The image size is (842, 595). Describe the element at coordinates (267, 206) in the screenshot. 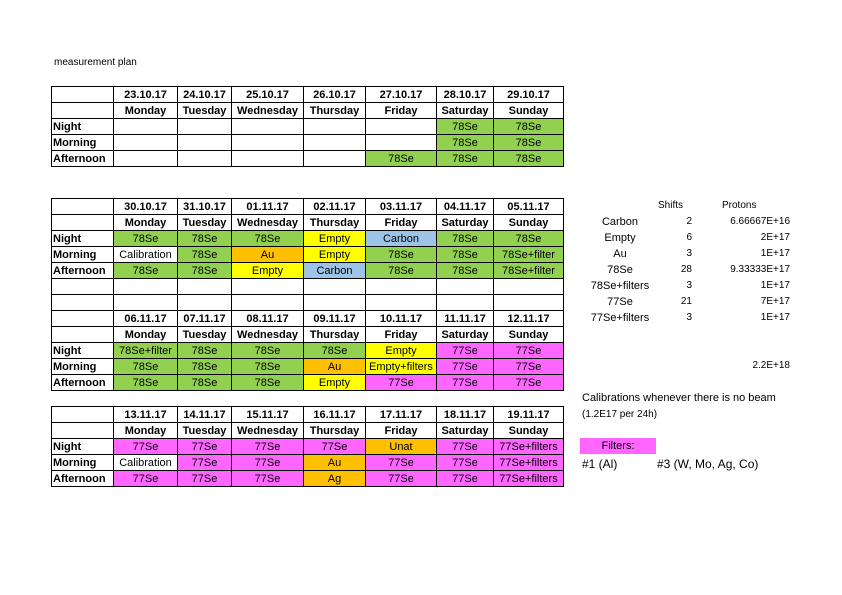

I see `date-header: 01.11.17` at that location.